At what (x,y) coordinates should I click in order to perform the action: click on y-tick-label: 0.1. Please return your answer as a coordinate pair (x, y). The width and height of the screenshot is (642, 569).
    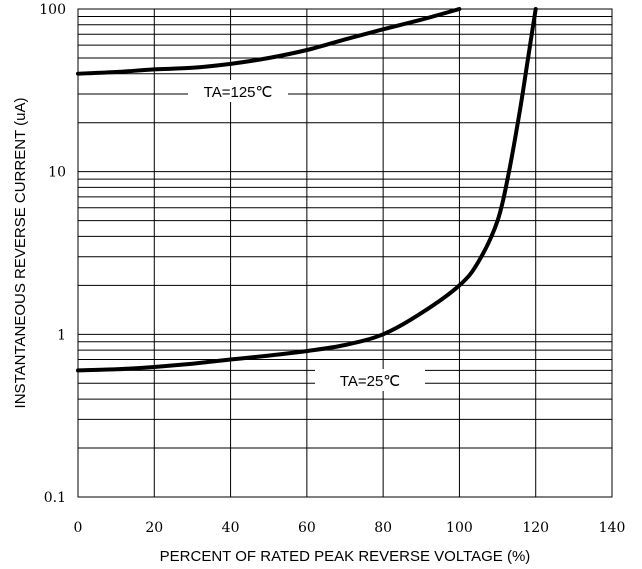
    Looking at the image, I should click on (55, 498).